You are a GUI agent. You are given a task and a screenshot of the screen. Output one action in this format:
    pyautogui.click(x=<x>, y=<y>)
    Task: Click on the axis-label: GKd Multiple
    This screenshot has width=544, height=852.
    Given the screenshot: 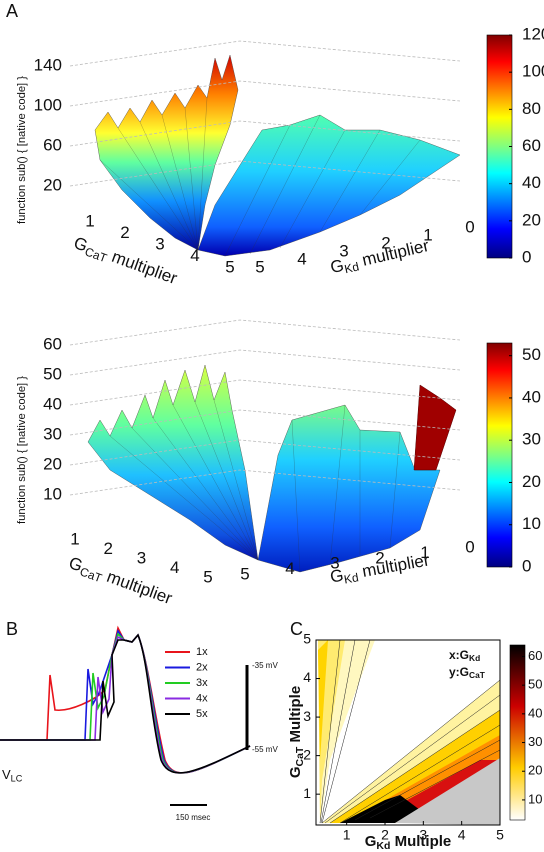 What is the action you would take?
    pyautogui.click(x=408, y=842)
    